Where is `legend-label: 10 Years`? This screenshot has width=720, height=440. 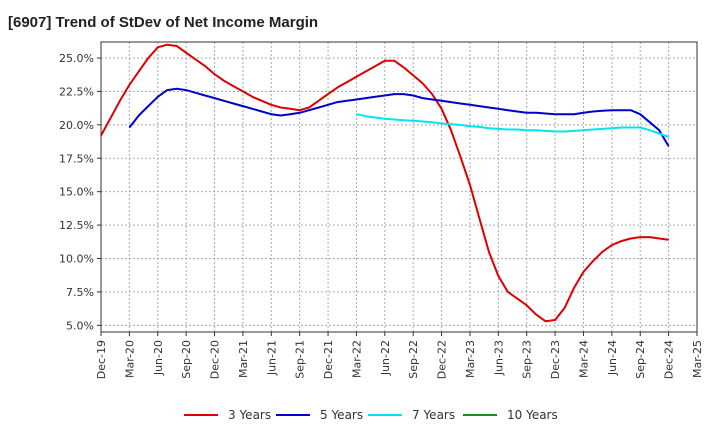 legend-label: 10 Years is located at coordinates (532, 415).